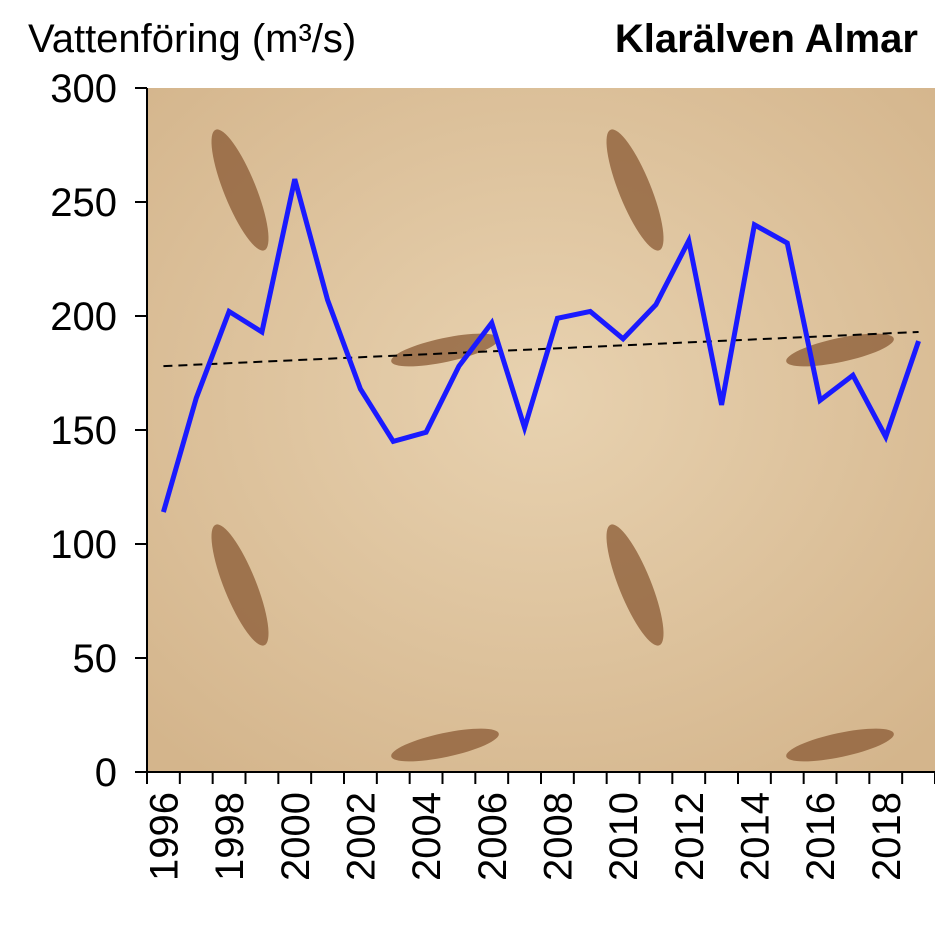 The width and height of the screenshot is (935, 926). What do you see at coordinates (887, 836) in the screenshot?
I see `x-tick-label: 2018` at bounding box center [887, 836].